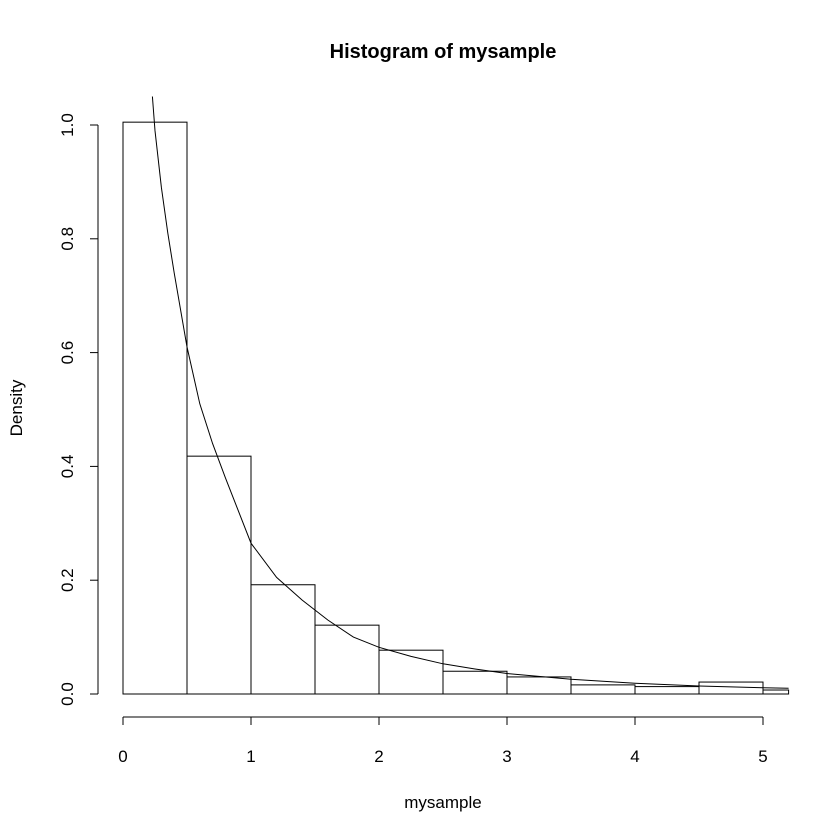  Describe the element at coordinates (78, 409) in the screenshot. I see `y-axis: 0.0 0.2 0.4 0.6 0.8 1.0` at that location.